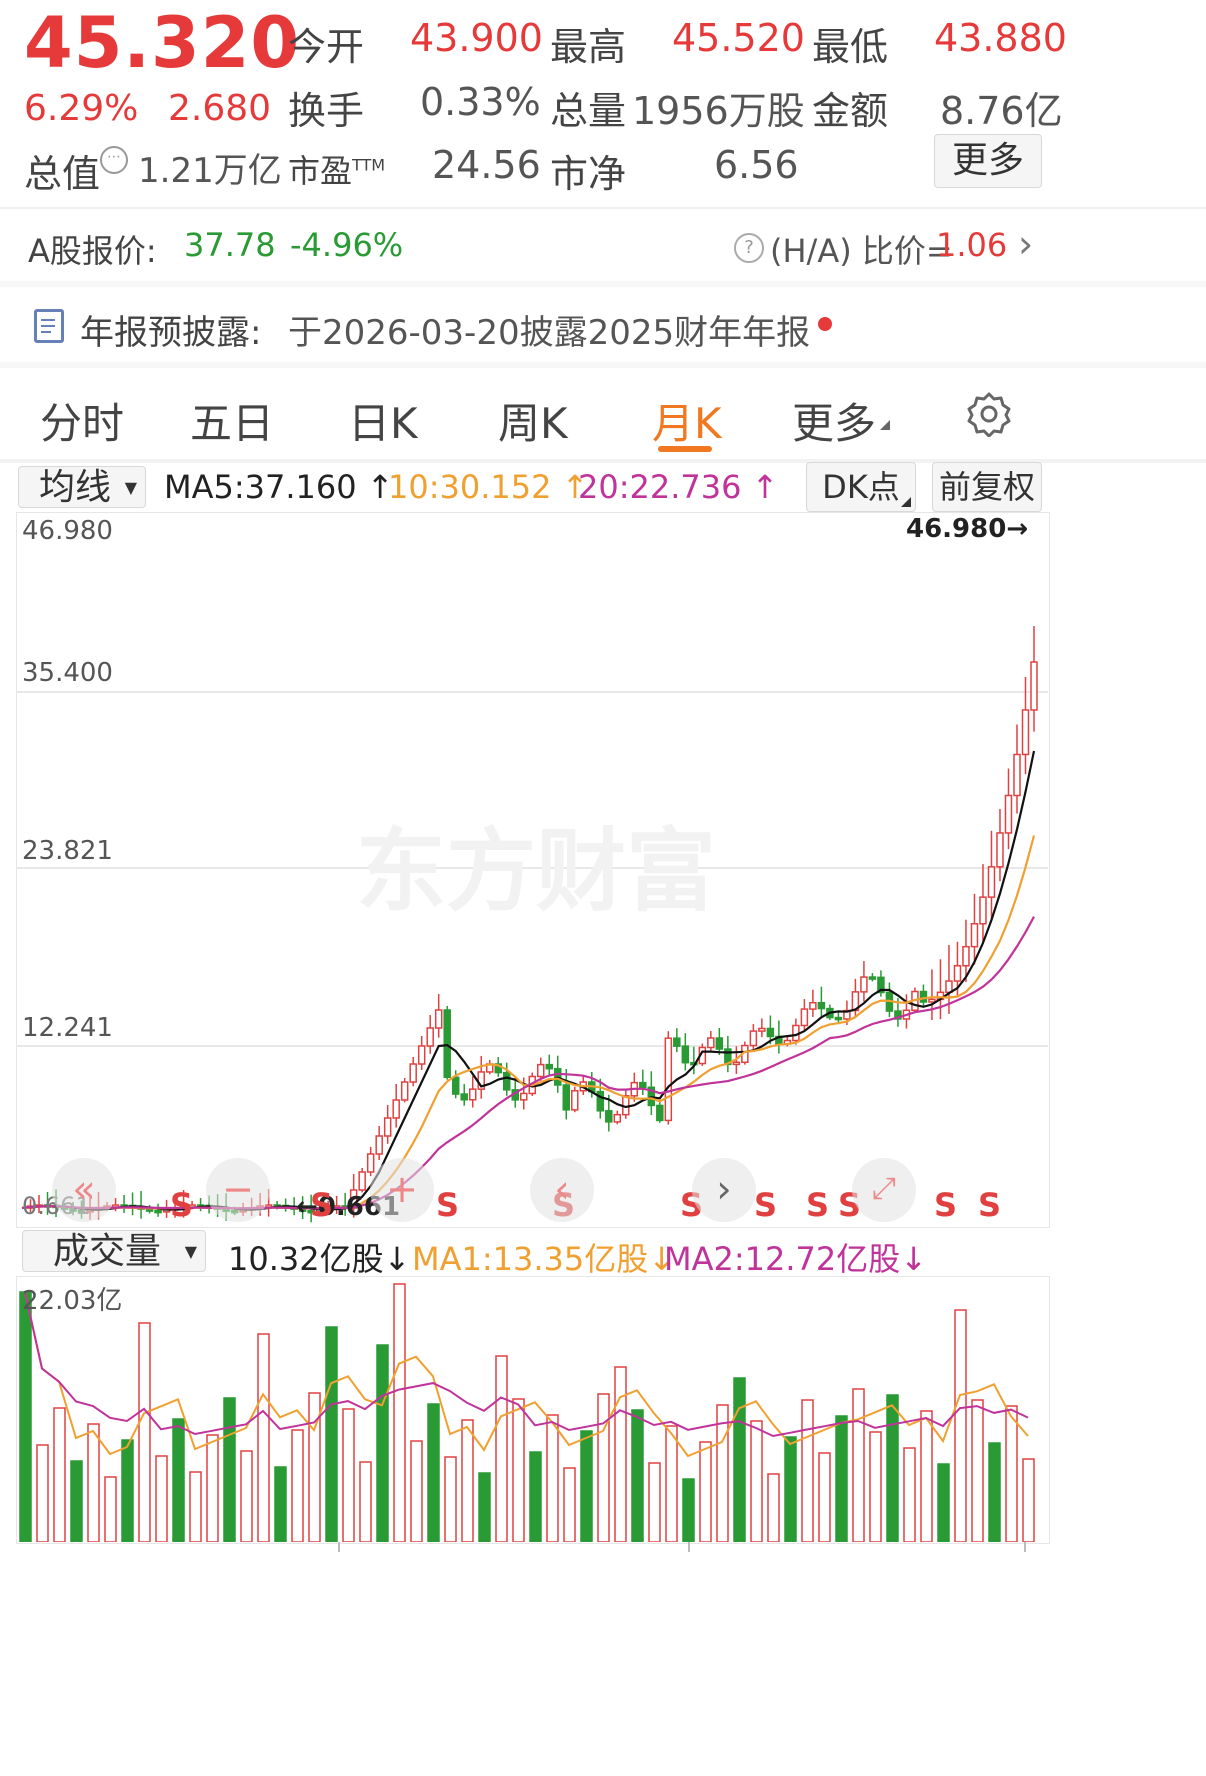 Image resolution: width=1206 pixels, height=1776 pixels. What do you see at coordinates (861, 487) in the screenshot?
I see `dk-point-button: DK点` at bounding box center [861, 487].